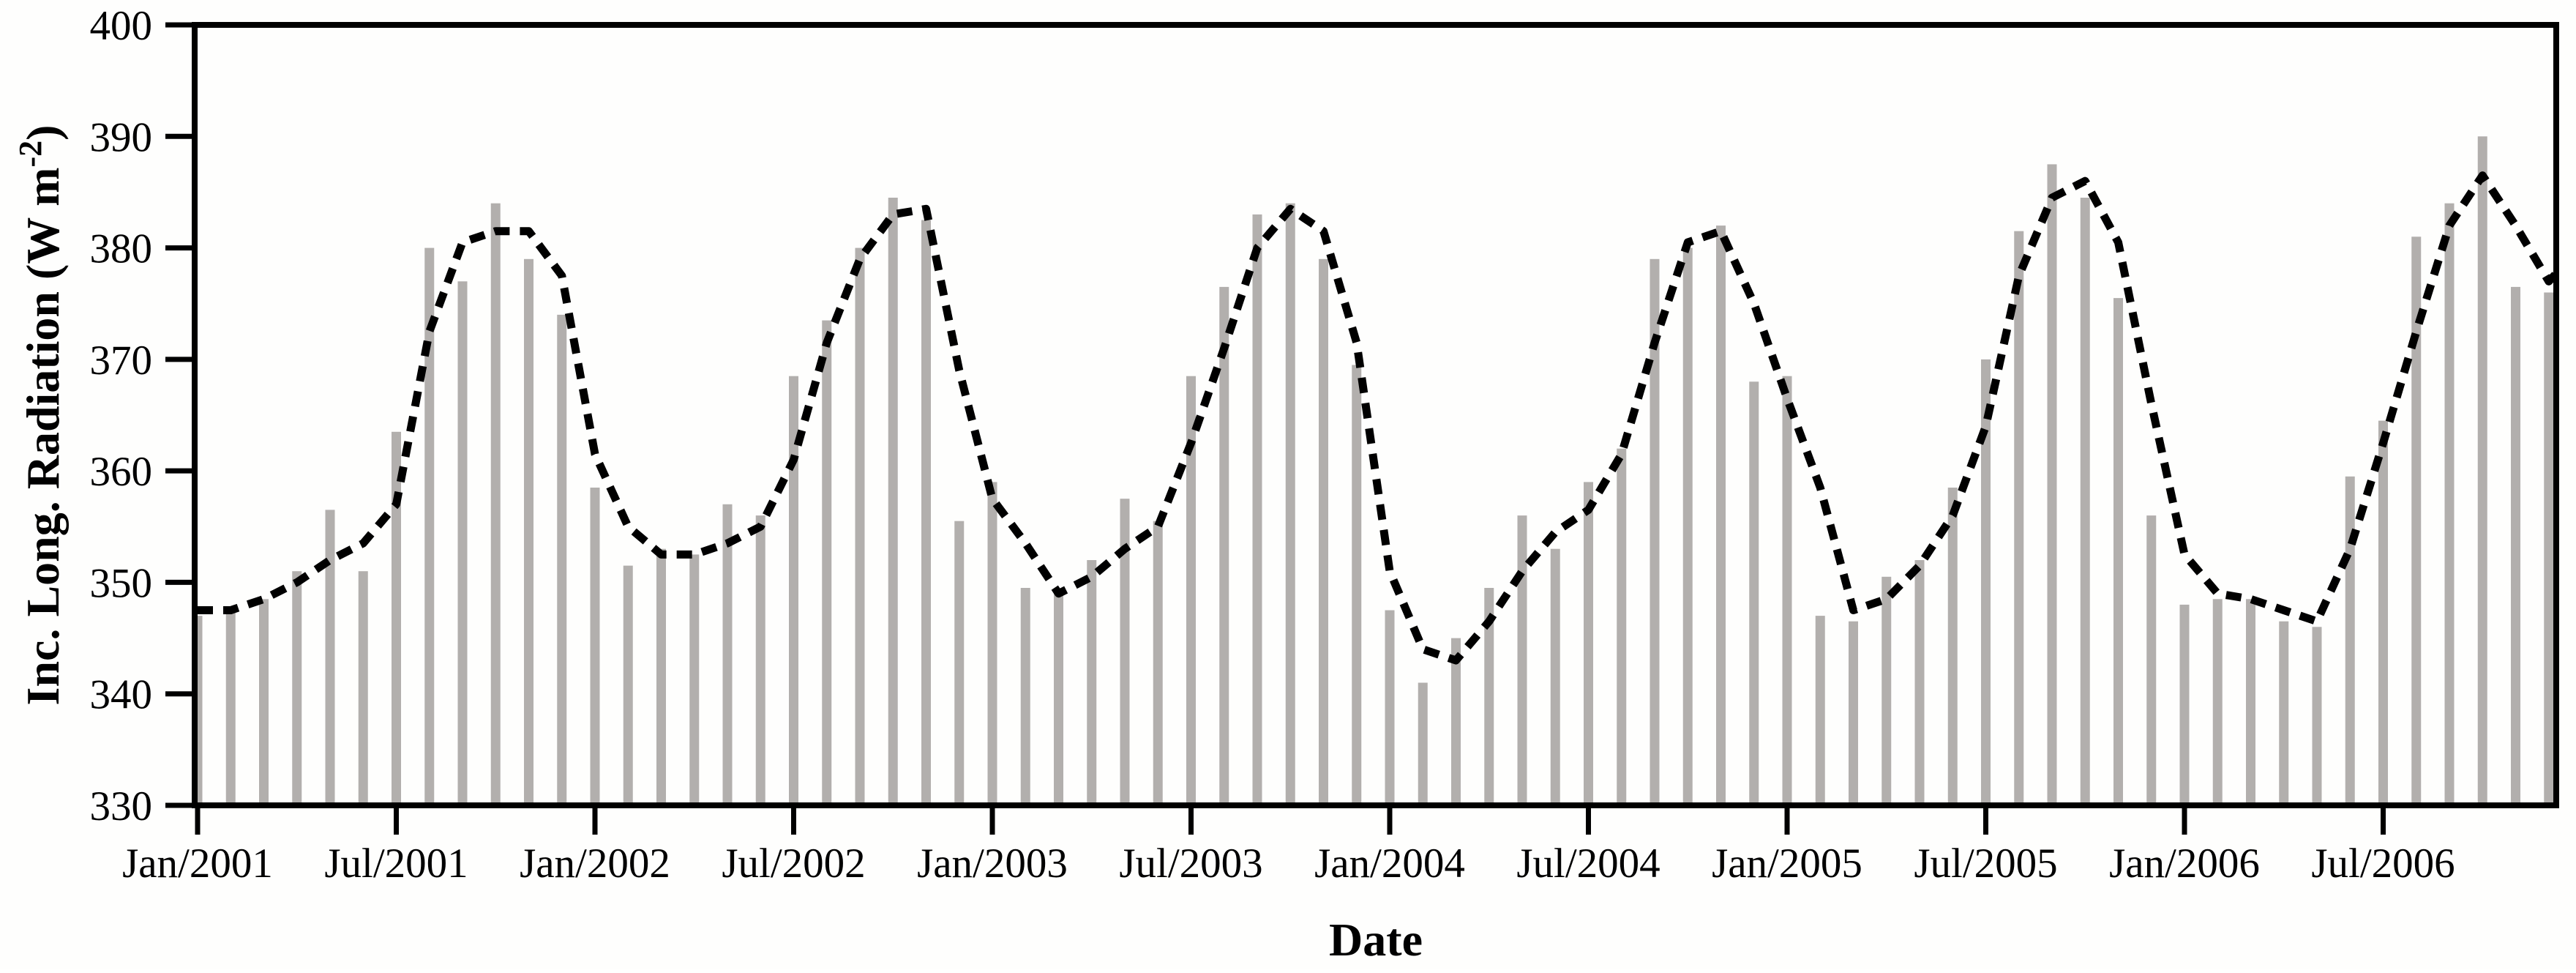  What do you see at coordinates (793, 864) in the screenshot?
I see `x-tick-label-Jul/2002: Jul/2002` at bounding box center [793, 864].